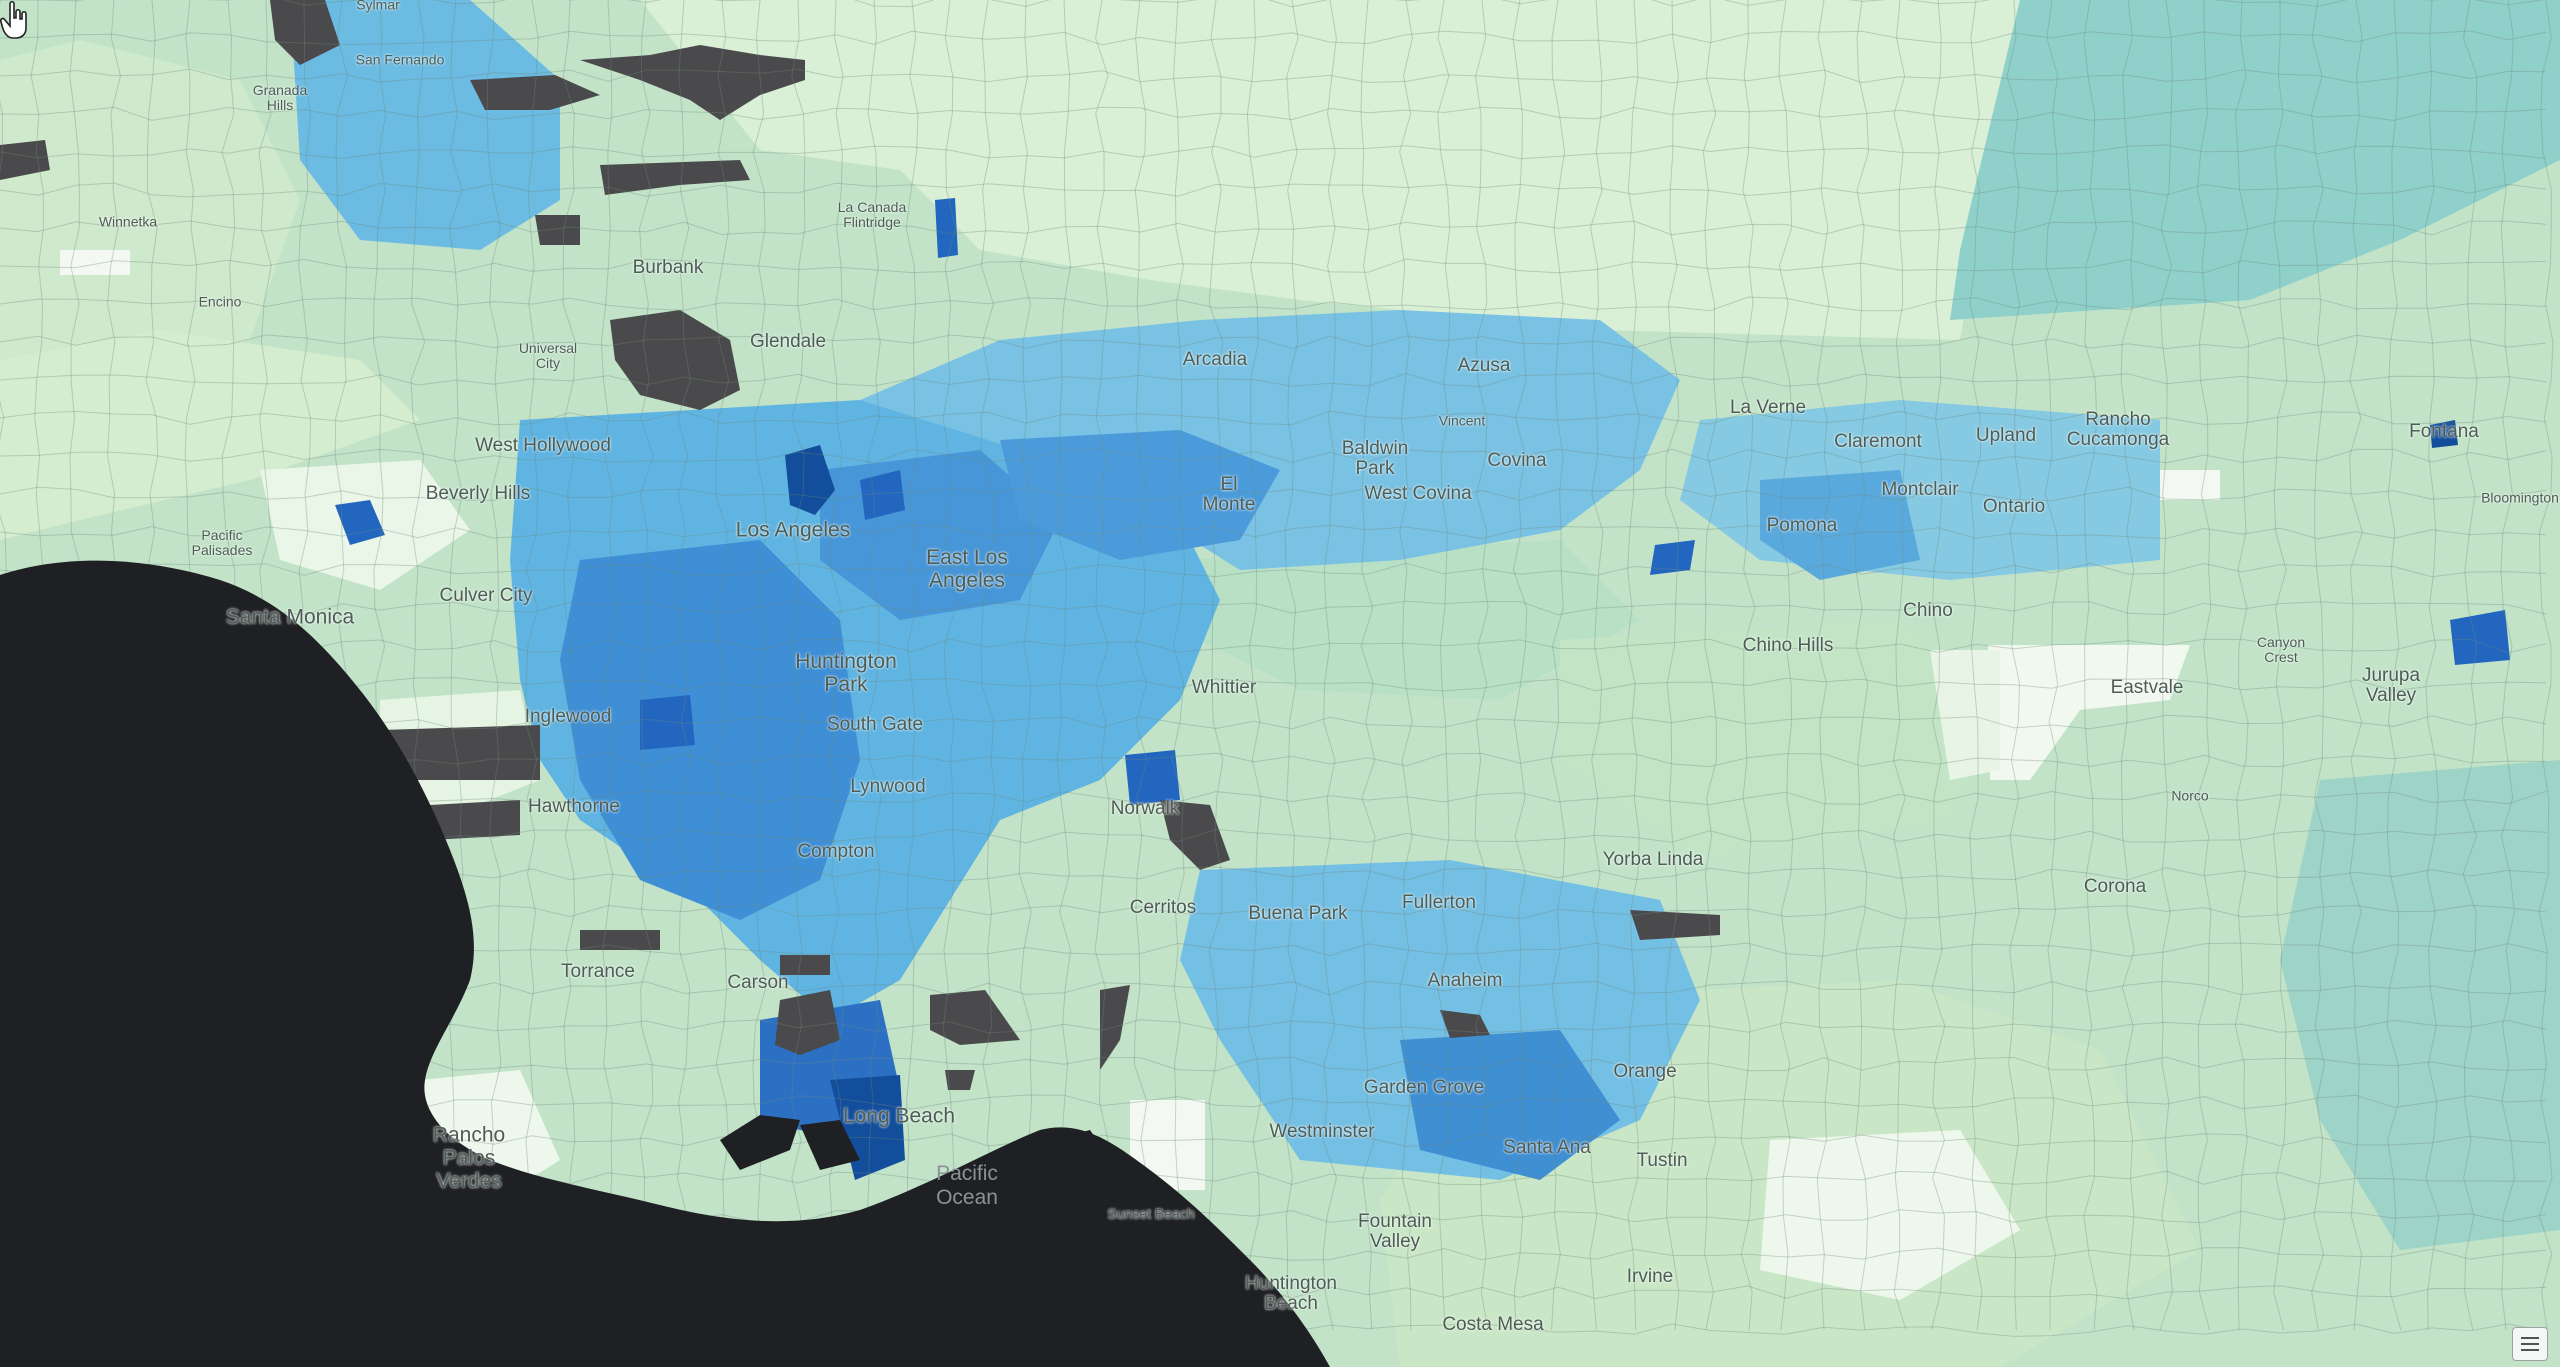  I want to click on no-data-dominguez-hills, so click(807, 1022).